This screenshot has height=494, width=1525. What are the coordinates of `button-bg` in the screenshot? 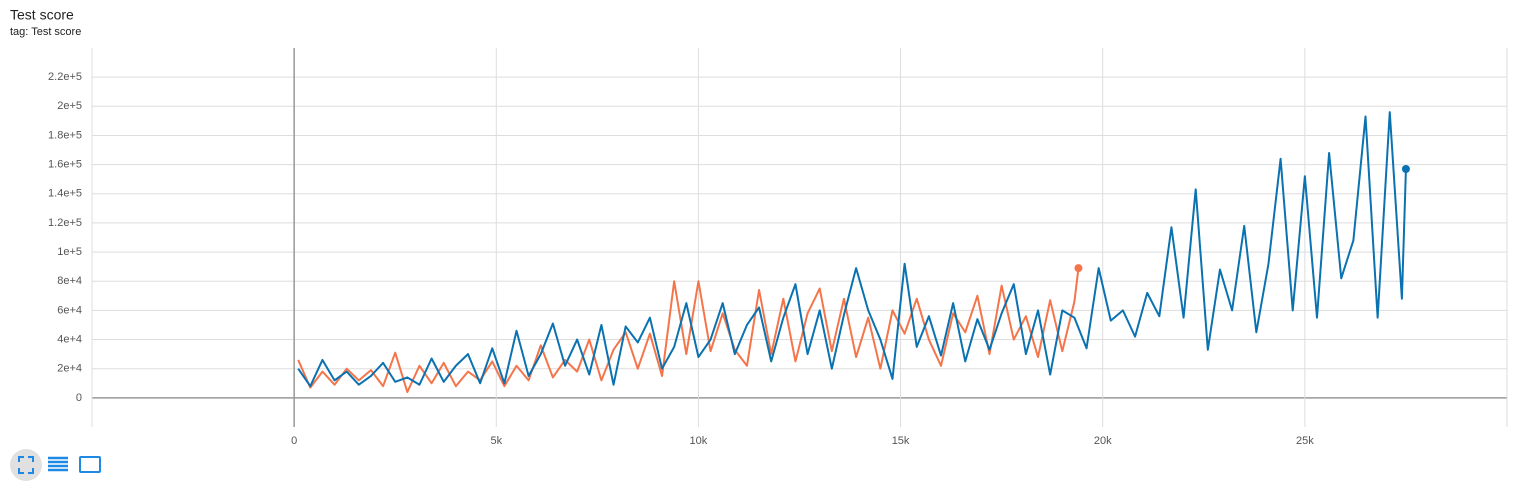 It's located at (26, 465).